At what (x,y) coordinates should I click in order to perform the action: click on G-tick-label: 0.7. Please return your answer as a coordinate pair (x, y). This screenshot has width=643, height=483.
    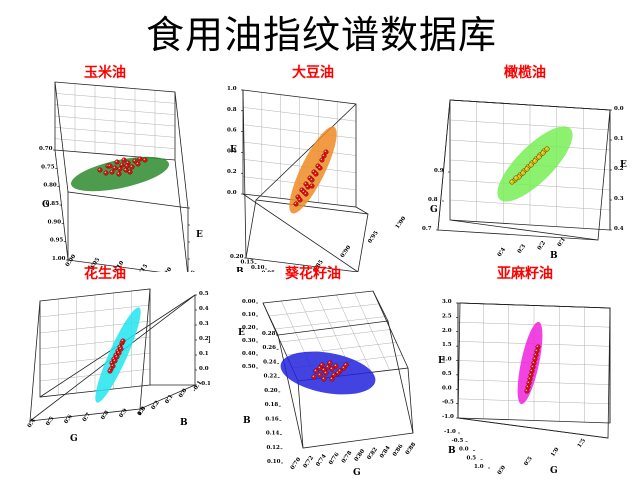
    Looking at the image, I should click on (427, 229).